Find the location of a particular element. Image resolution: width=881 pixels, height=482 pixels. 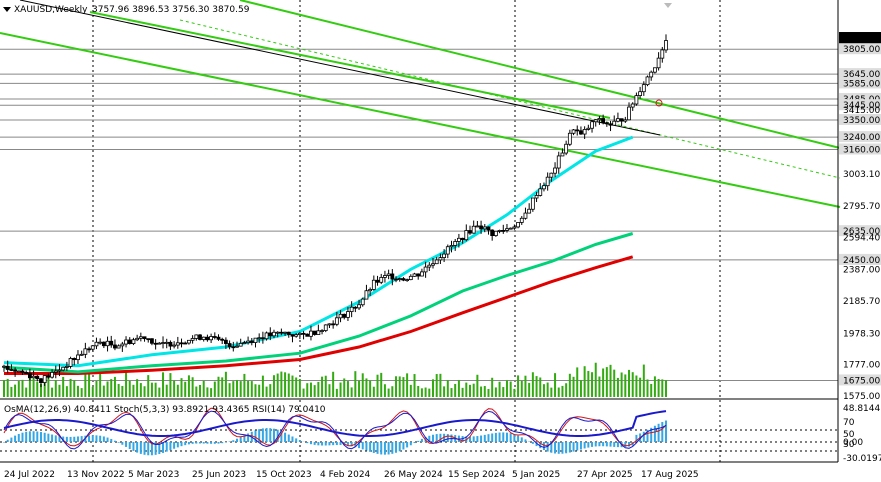

osc-axis-label: -30.0197 is located at coordinates (862, 459).